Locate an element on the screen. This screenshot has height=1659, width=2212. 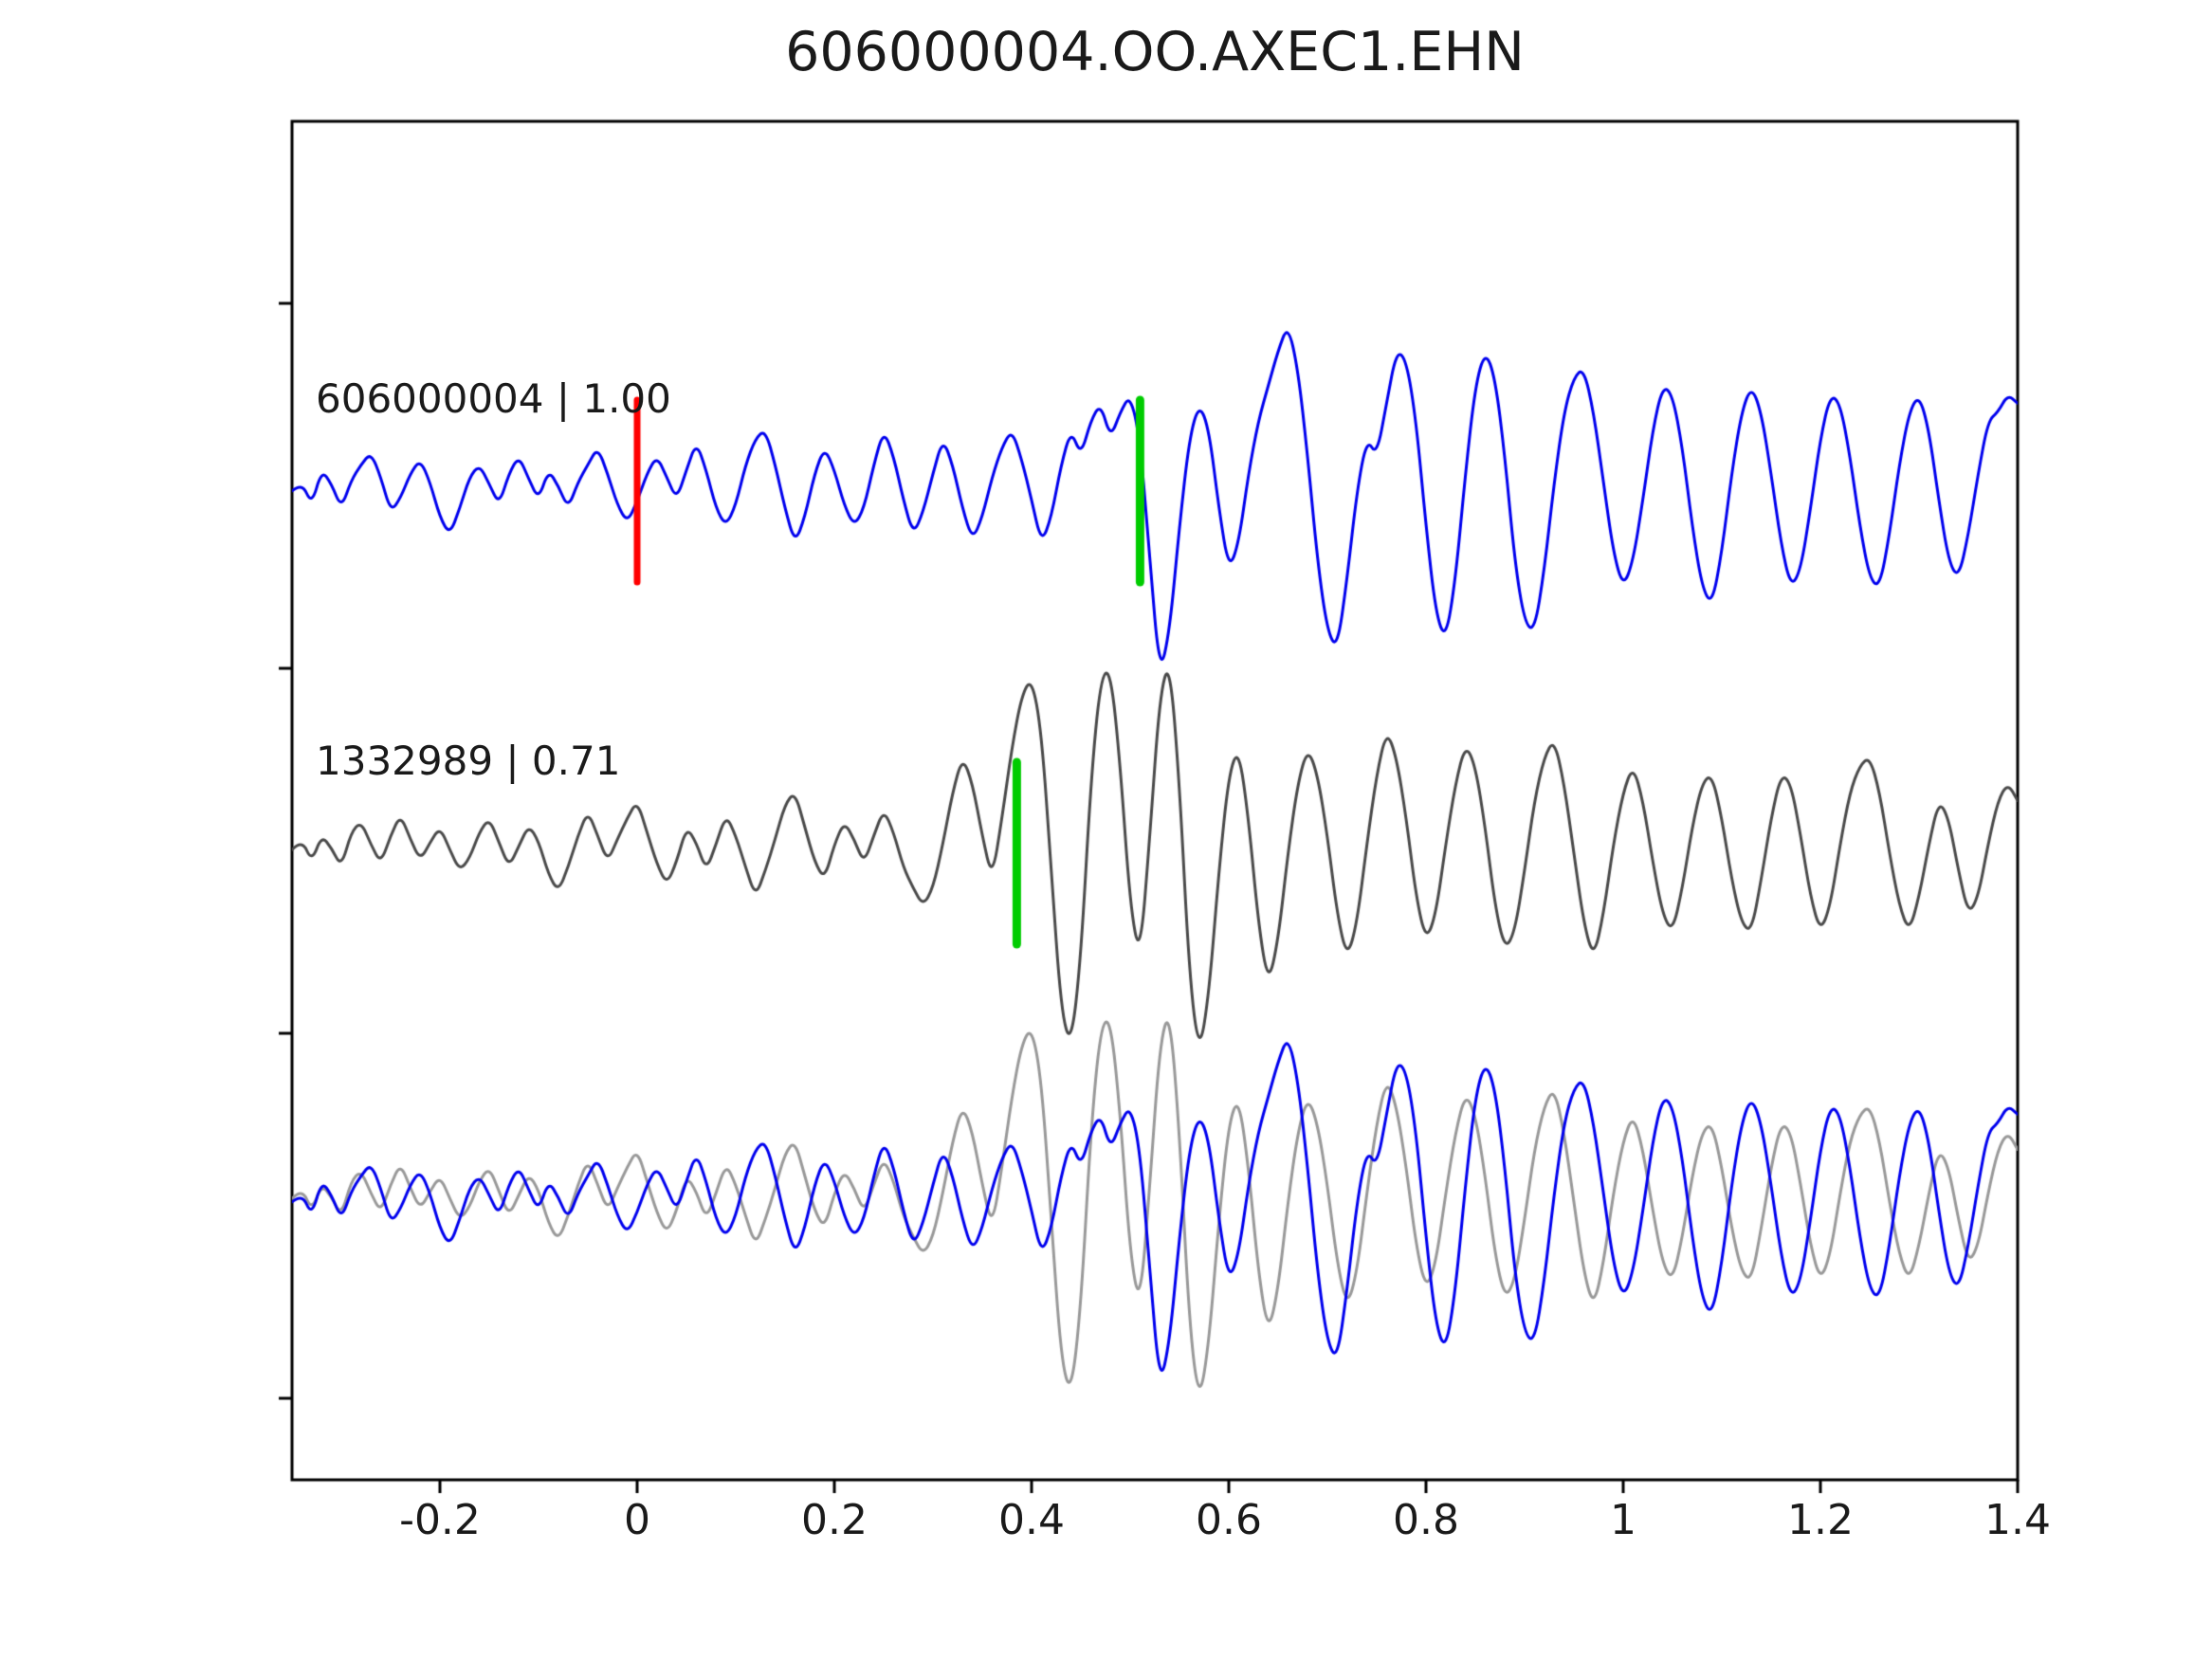
x-tick-label: 1 is located at coordinates (1623, 1520).